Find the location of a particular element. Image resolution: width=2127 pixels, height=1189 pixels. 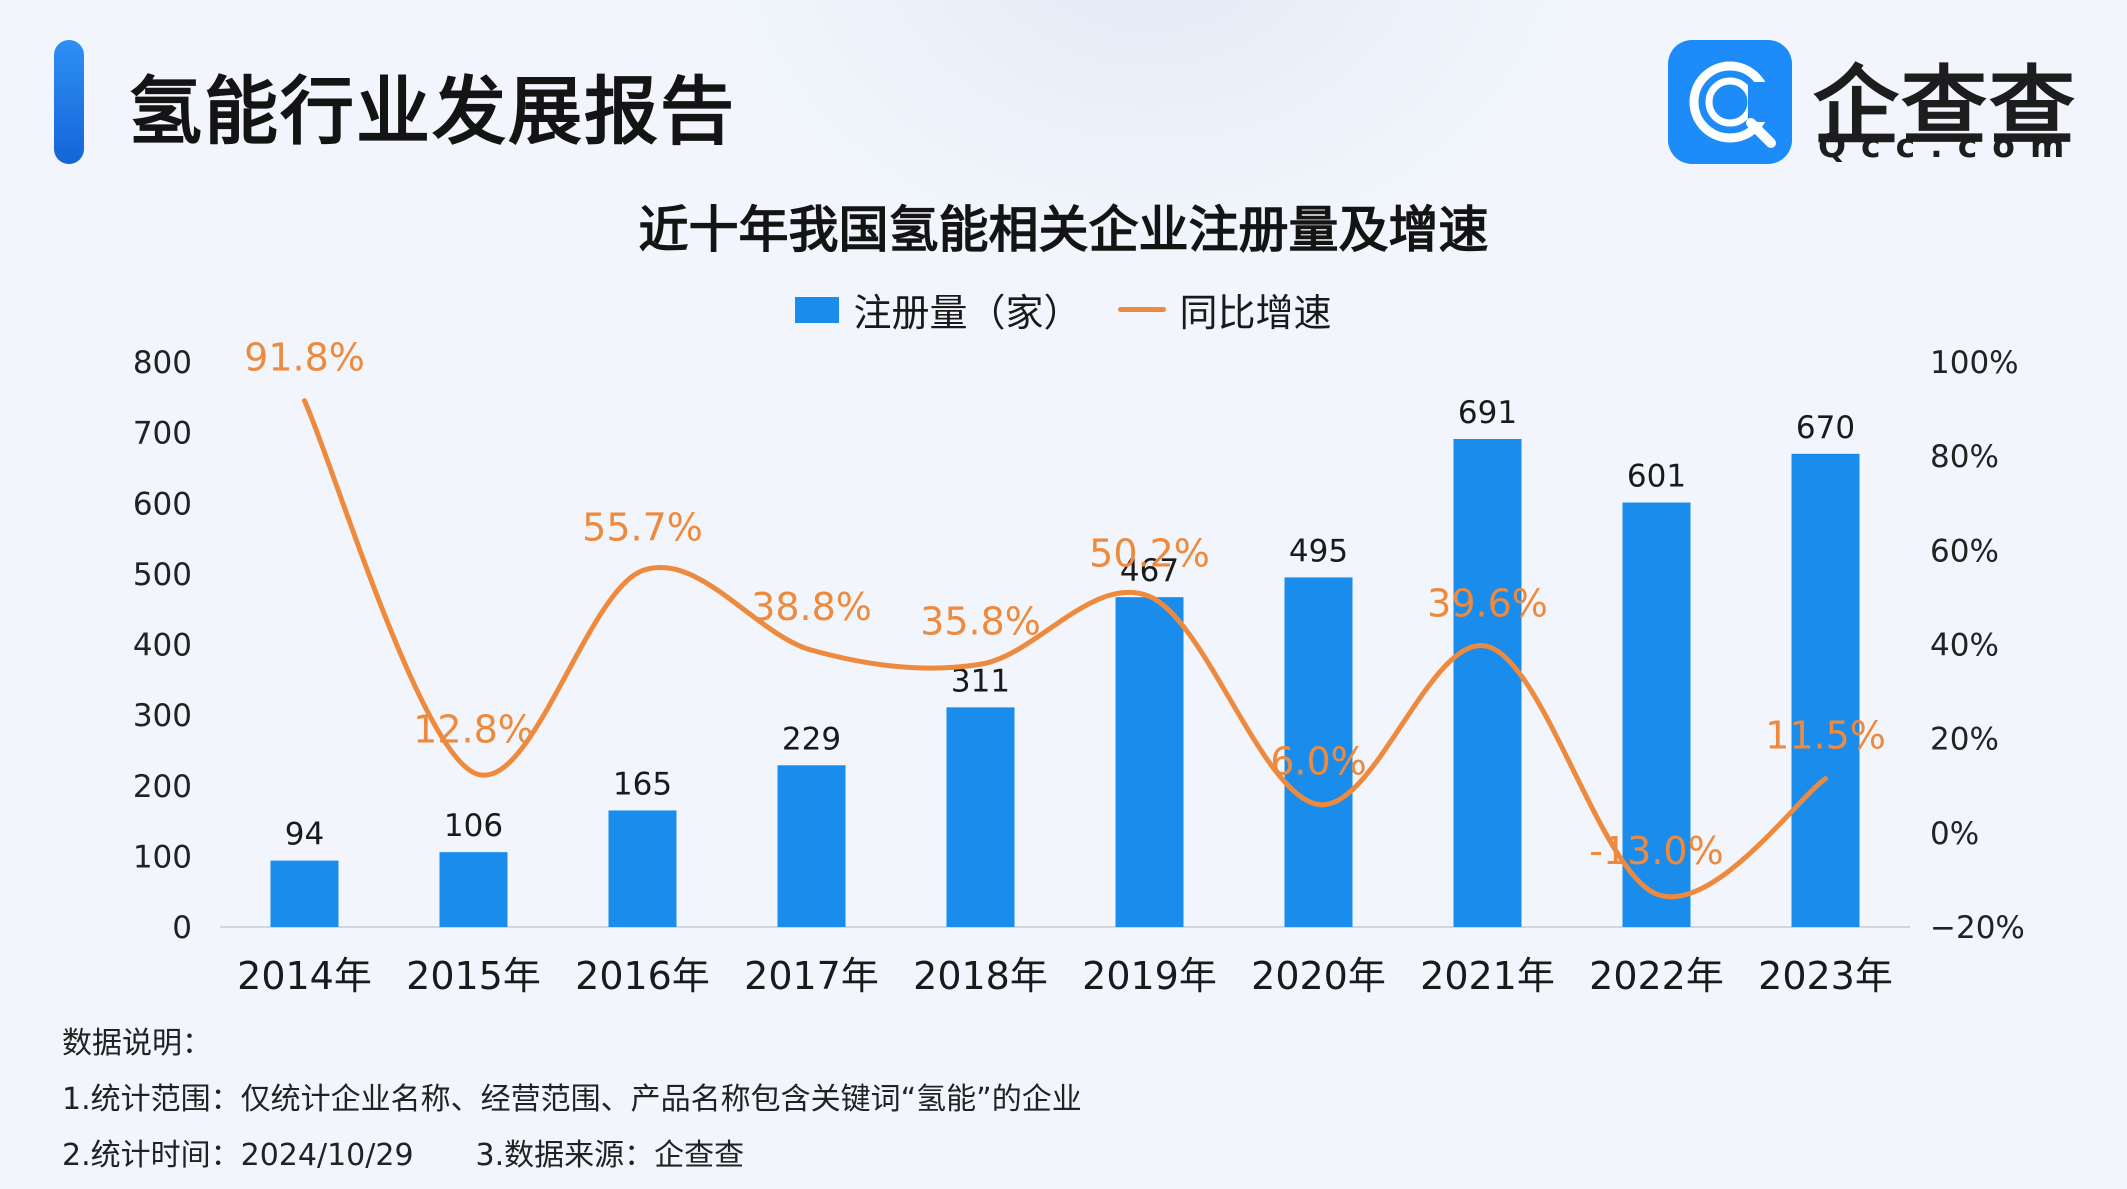

growth-value-label: -13.0% is located at coordinates (1656, 851).